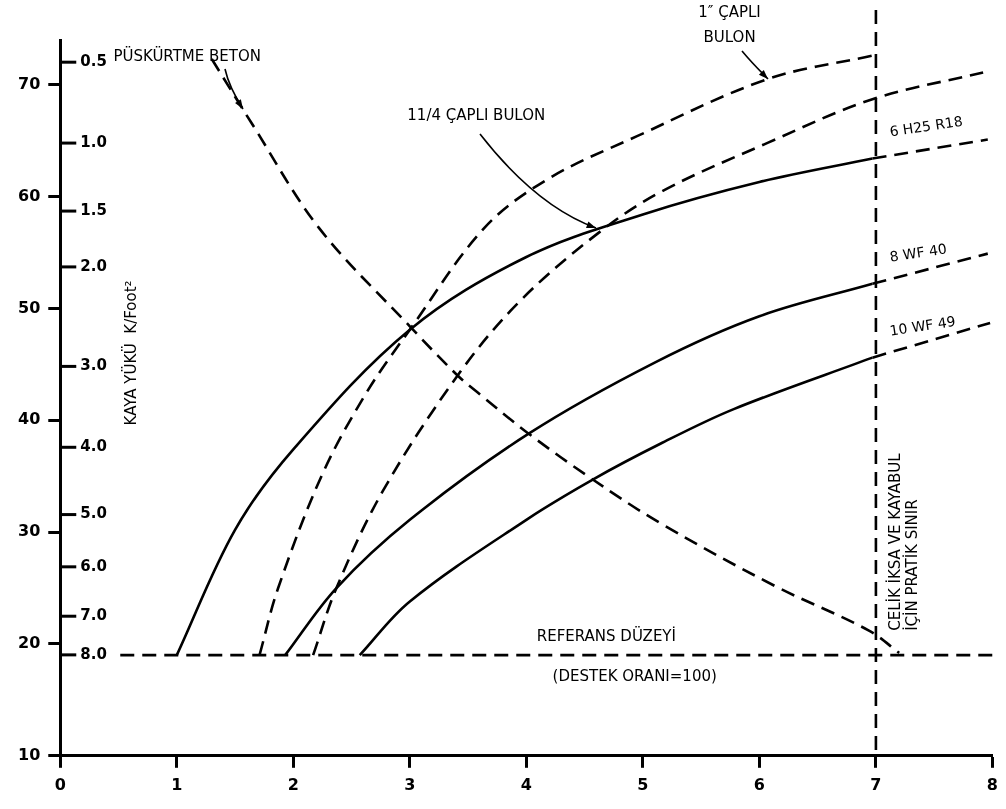 The width and height of the screenshot is (1006, 809). I want to click on y-tick-label: 50, so click(29, 307).